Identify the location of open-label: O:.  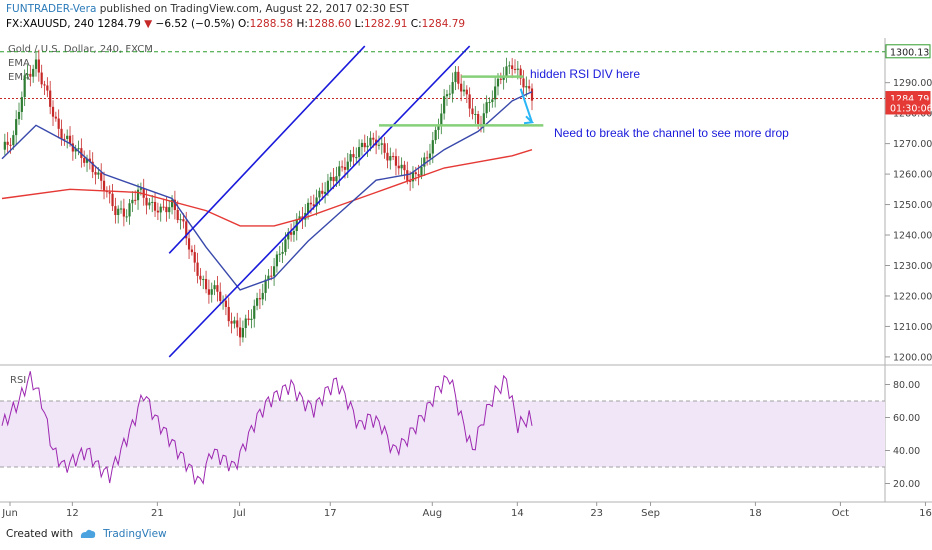
(244, 24).